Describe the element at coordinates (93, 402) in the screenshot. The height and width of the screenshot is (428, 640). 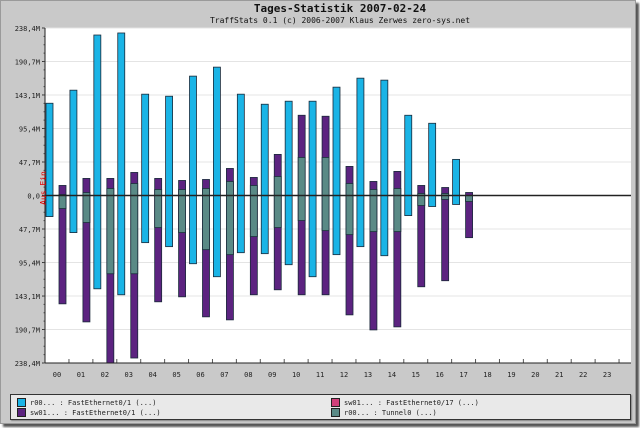
I see `legend-label: r00... : FastEthernet0/1 (...)` at that location.